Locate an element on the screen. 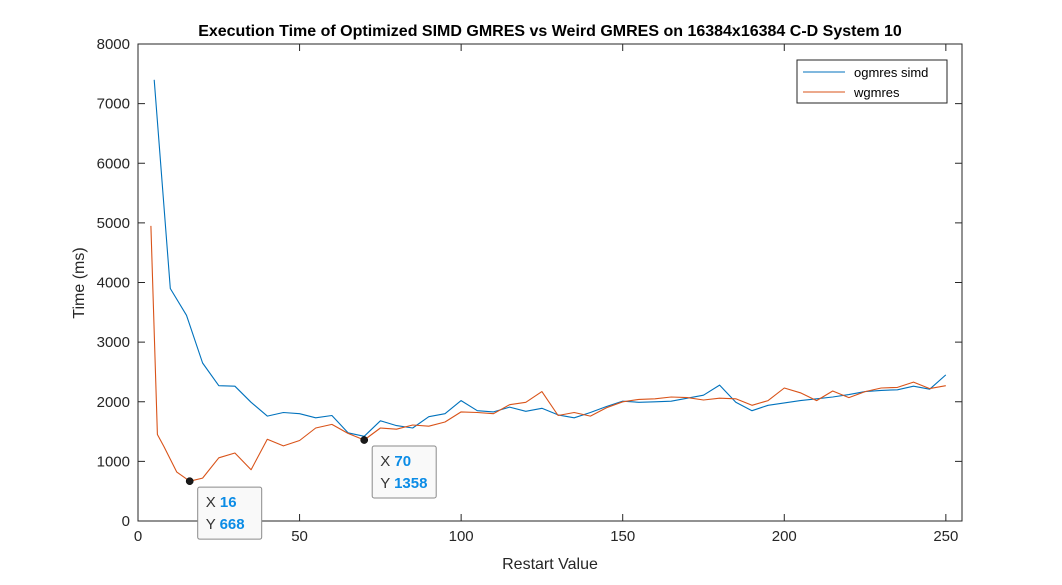  legend-label: ogmres simd is located at coordinates (891, 72).